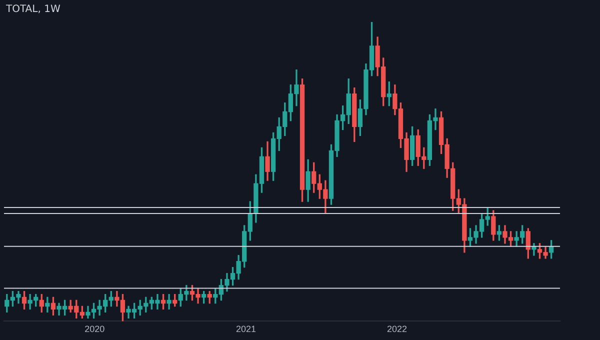  I want to click on chart-title: TOTAL, 1W, so click(33, 9).